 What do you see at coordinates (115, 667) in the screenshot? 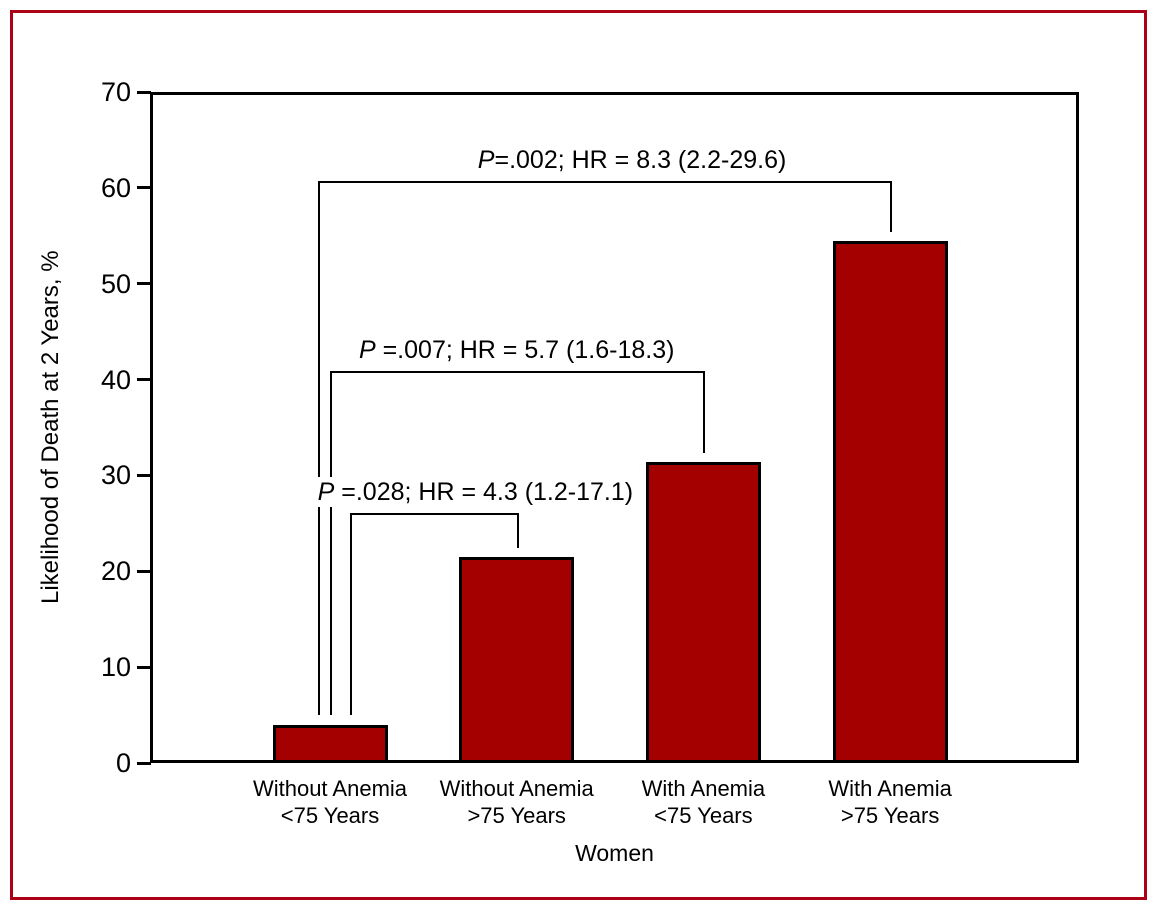
I see `y-axis-tick-label: 10` at bounding box center [115, 667].